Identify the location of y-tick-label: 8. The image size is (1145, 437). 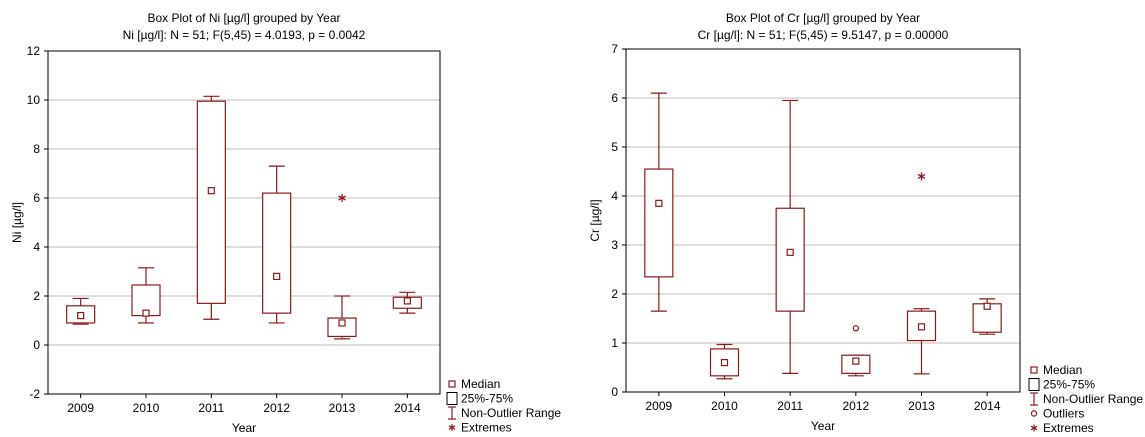
(36, 149).